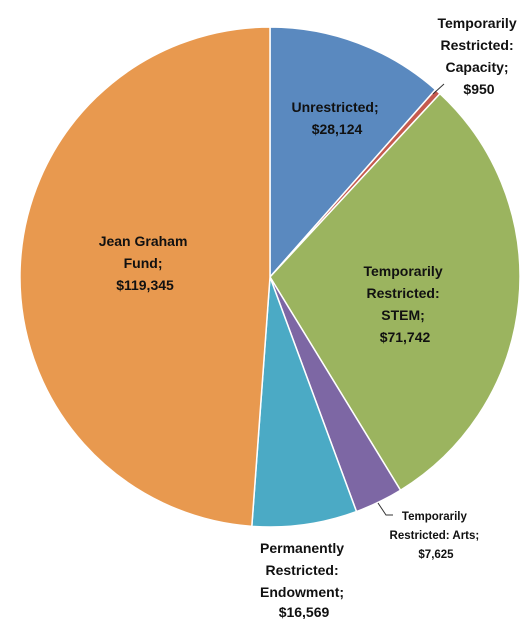  What do you see at coordinates (436, 536) in the screenshot?
I see `slice-label-arts: Temporarily Restricted: Arts; $7,625` at bounding box center [436, 536].